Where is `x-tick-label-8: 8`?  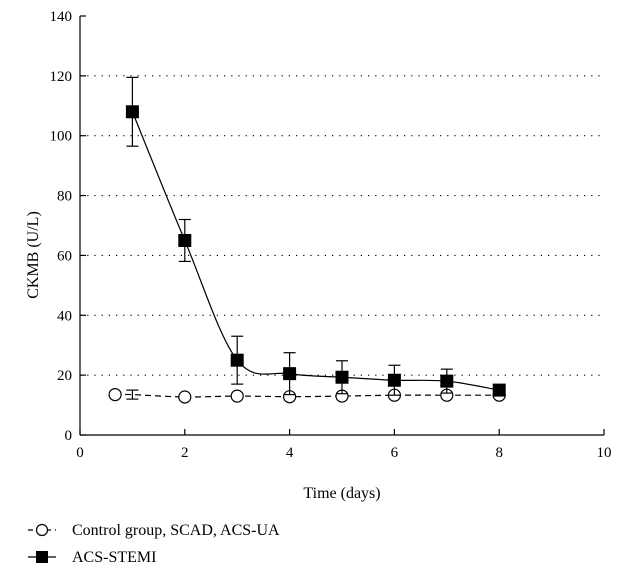 x-tick-label-8: 8 is located at coordinates (499, 453).